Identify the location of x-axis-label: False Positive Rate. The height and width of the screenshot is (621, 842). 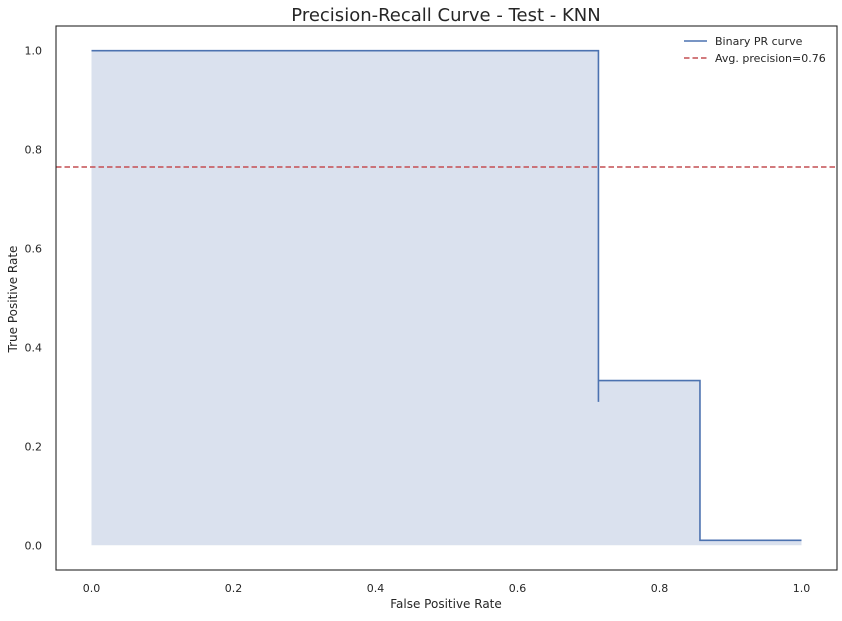
(446, 604).